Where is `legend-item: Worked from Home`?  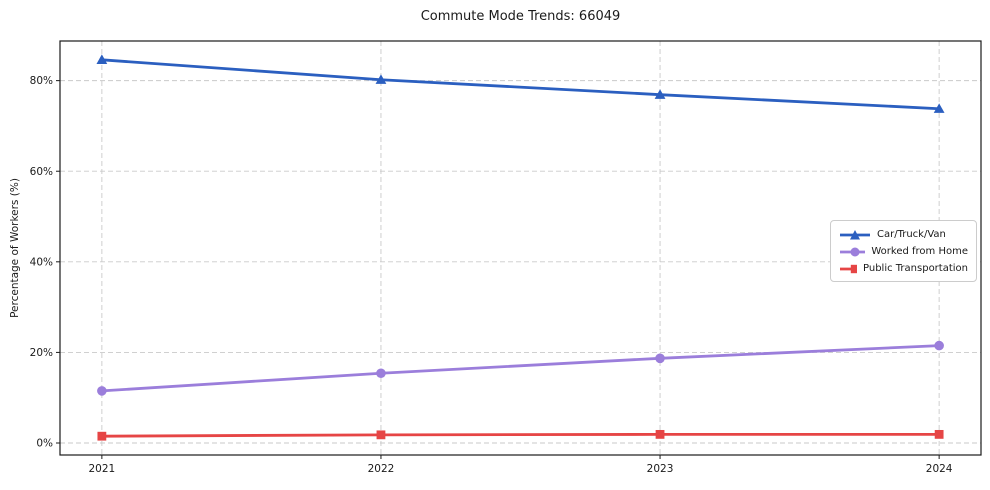
legend-item: Worked from Home is located at coordinates (903, 251).